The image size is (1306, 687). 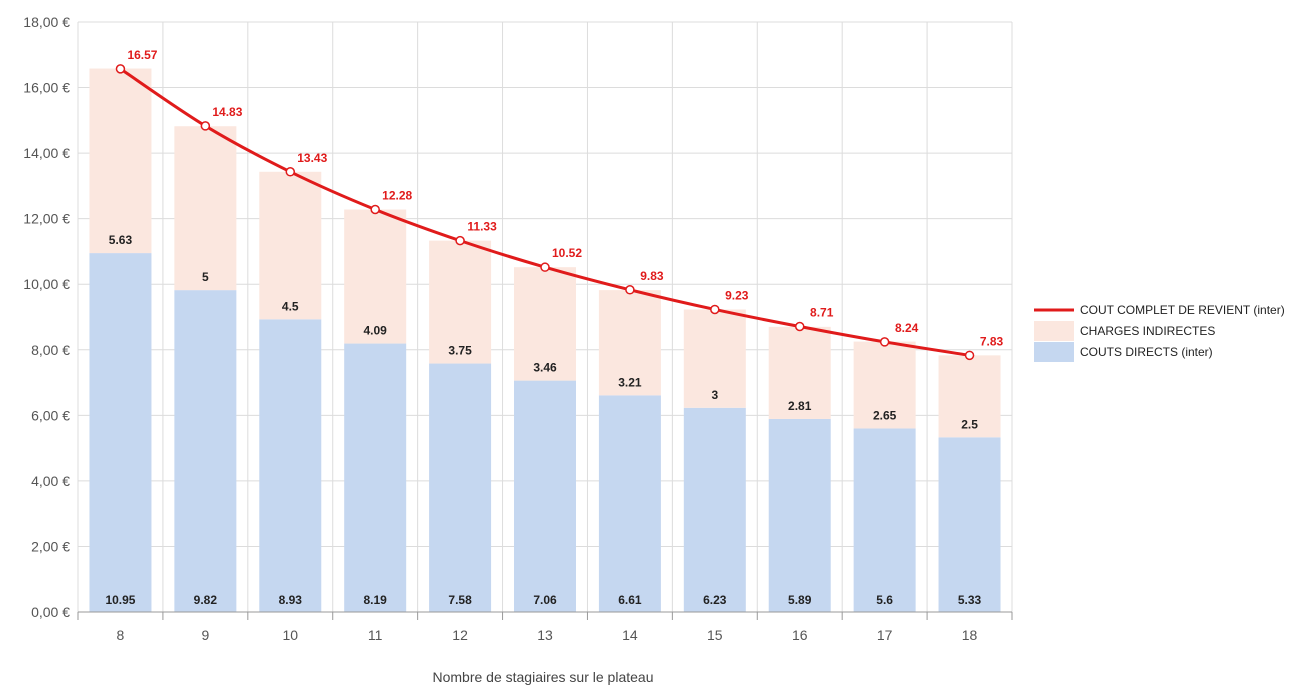 What do you see at coordinates (885, 415) in the screenshot?
I see `bar-label-charges-indirectes: 2.65` at bounding box center [885, 415].